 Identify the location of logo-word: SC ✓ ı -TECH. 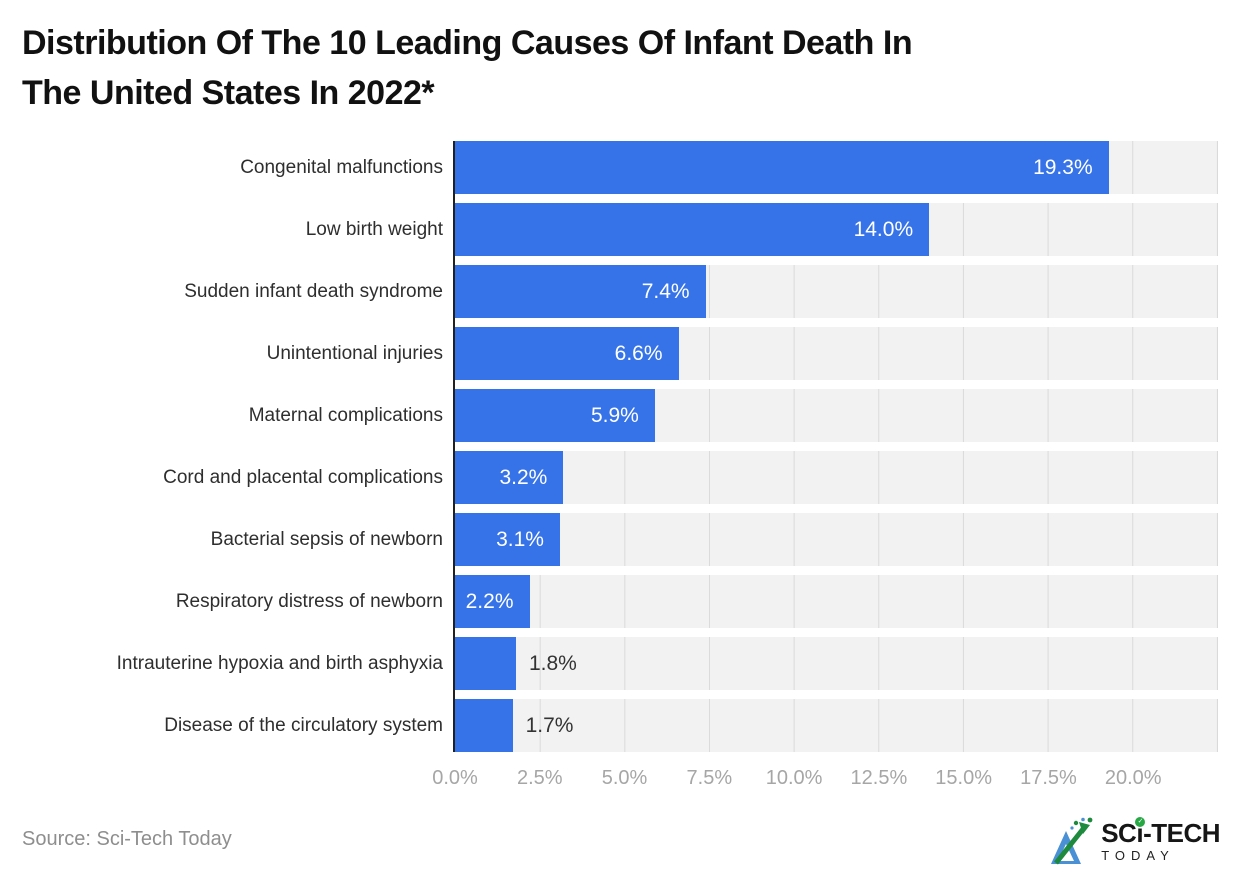
(1160, 832).